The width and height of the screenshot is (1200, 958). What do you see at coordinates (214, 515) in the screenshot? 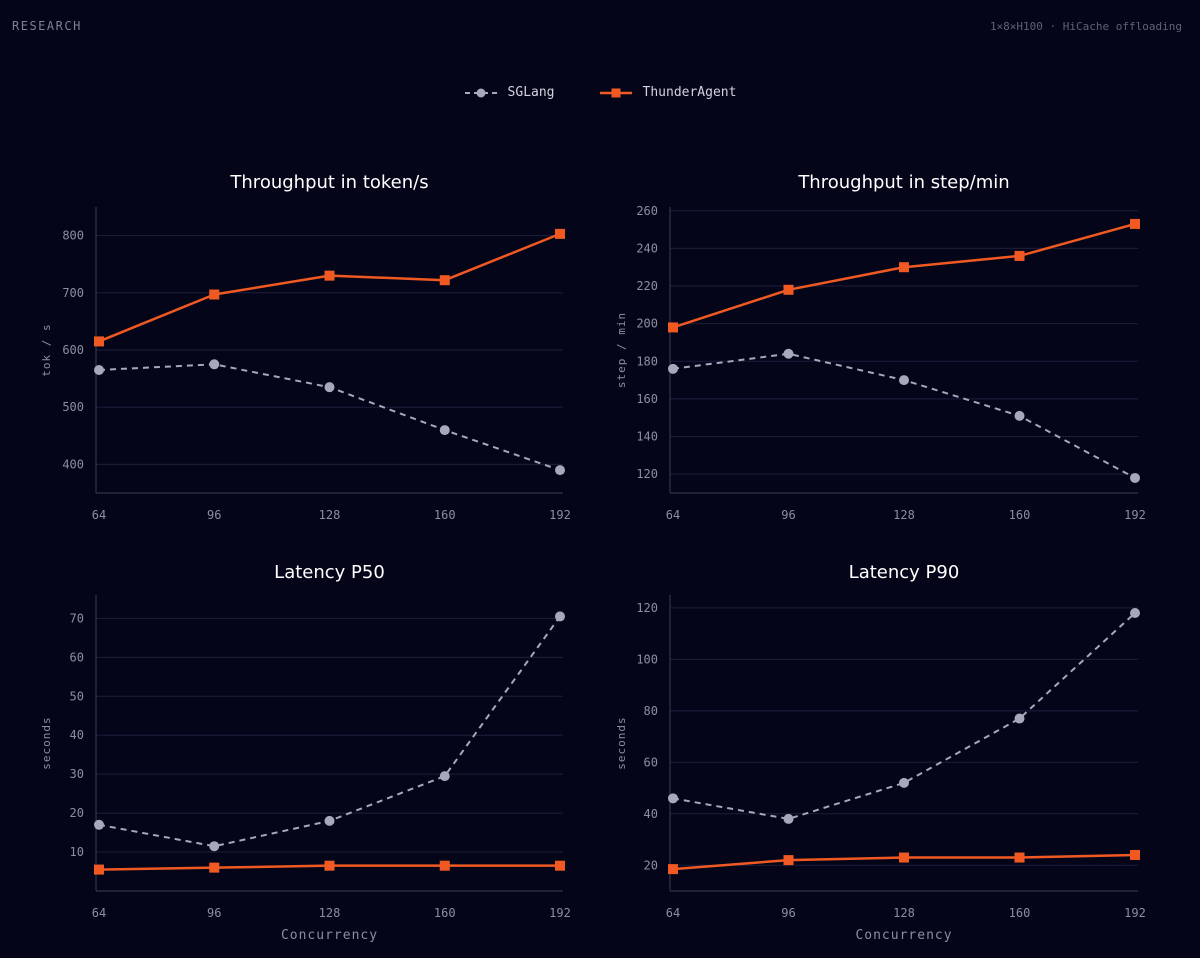
I see `chart-1-xtick-label: 96` at bounding box center [214, 515].